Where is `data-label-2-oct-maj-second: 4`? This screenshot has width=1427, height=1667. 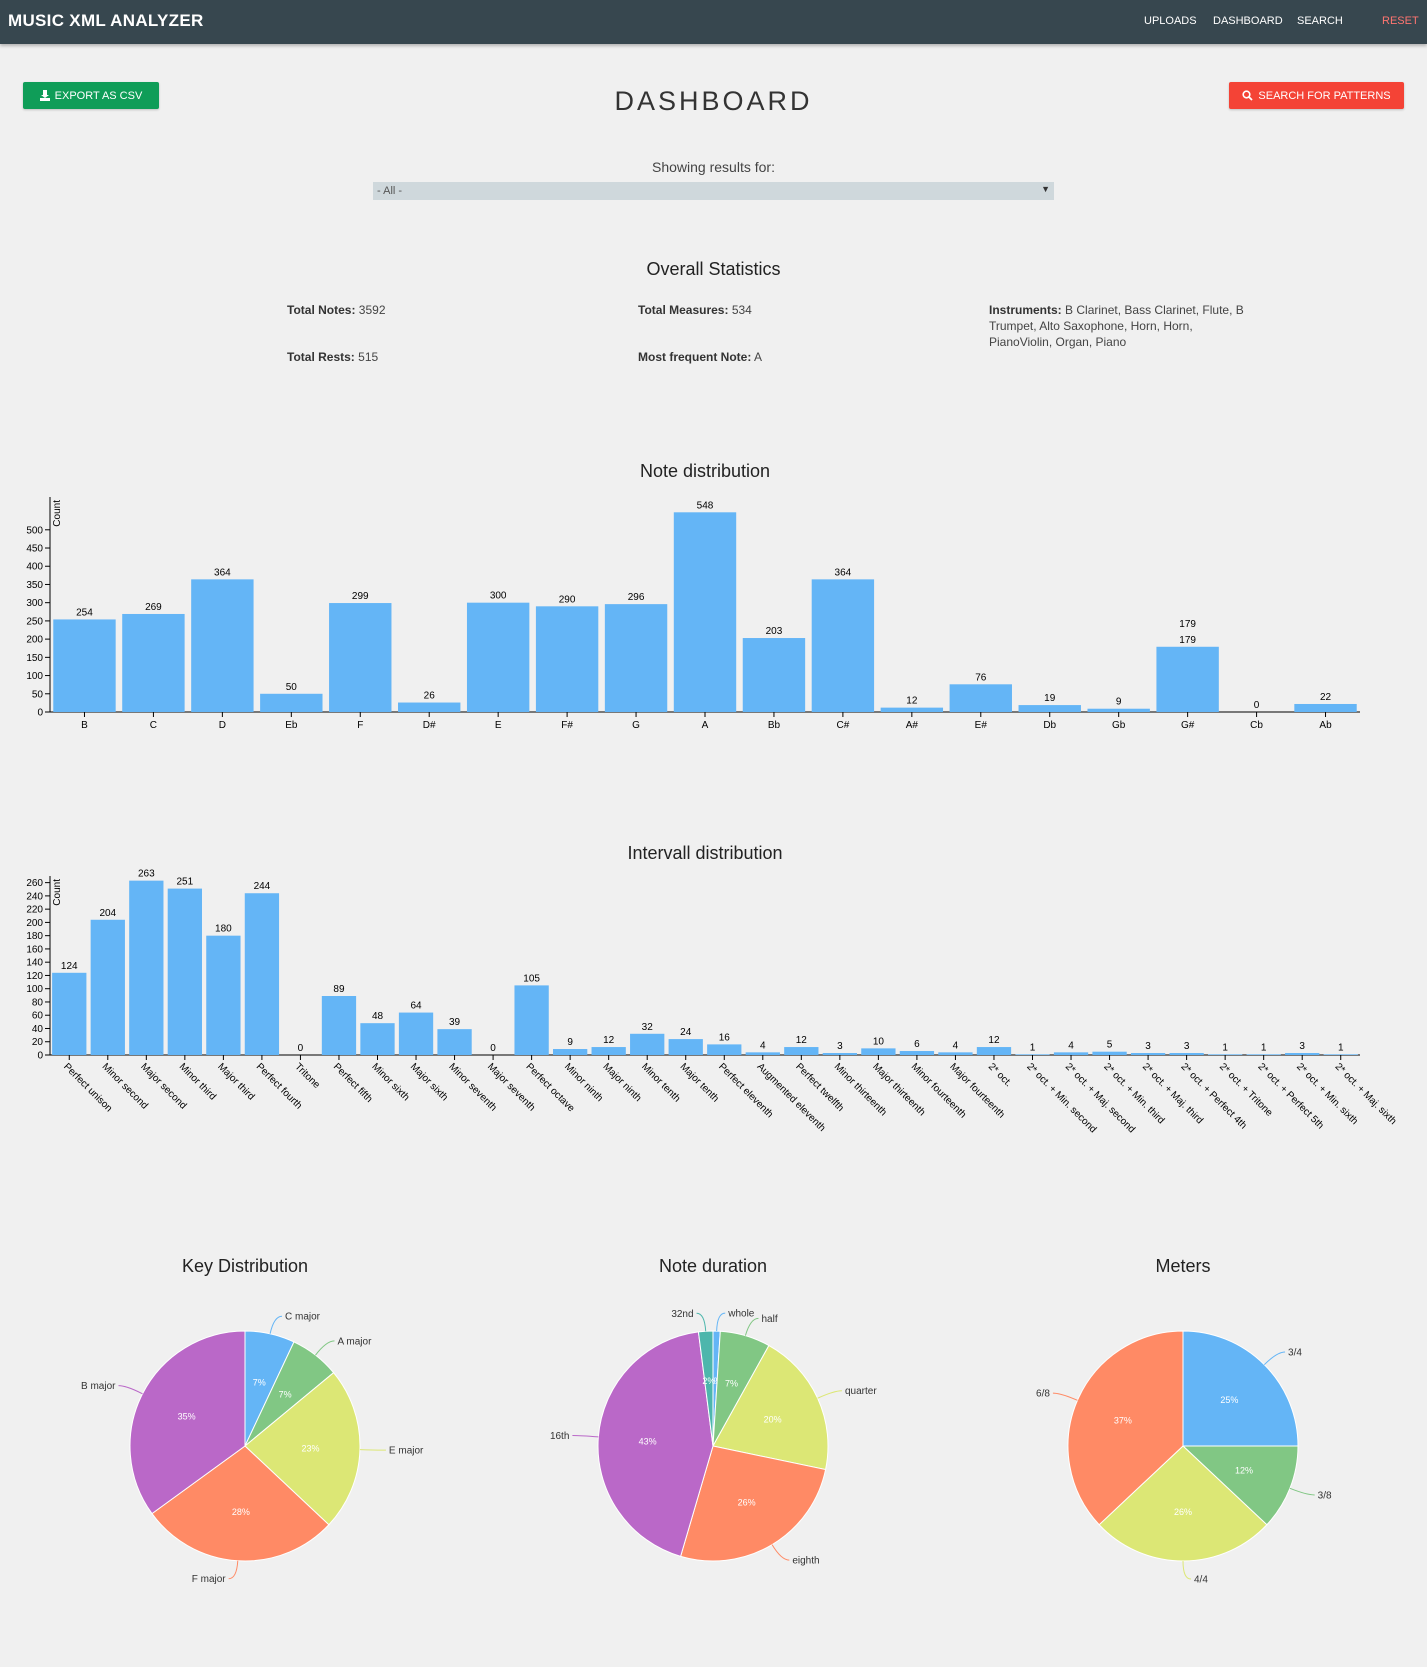 data-label-2-oct-maj-second: 4 is located at coordinates (1071, 1045).